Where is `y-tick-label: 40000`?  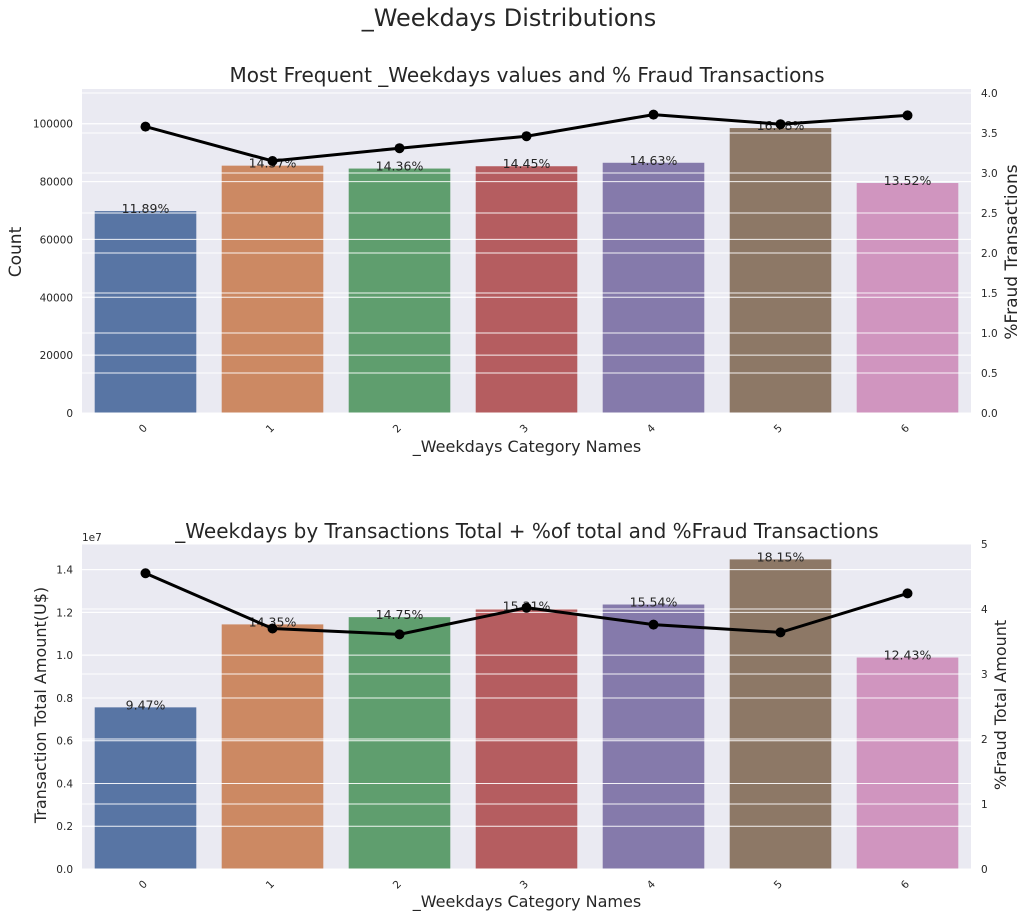 y-tick-label: 40000 is located at coordinates (56, 298).